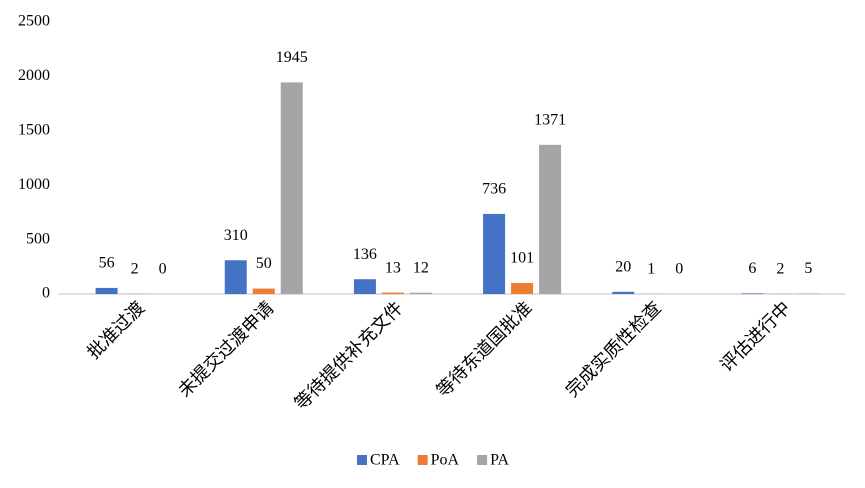 Image resolution: width=865 pixels, height=488 pixels. I want to click on data-label: 1, so click(651, 269).